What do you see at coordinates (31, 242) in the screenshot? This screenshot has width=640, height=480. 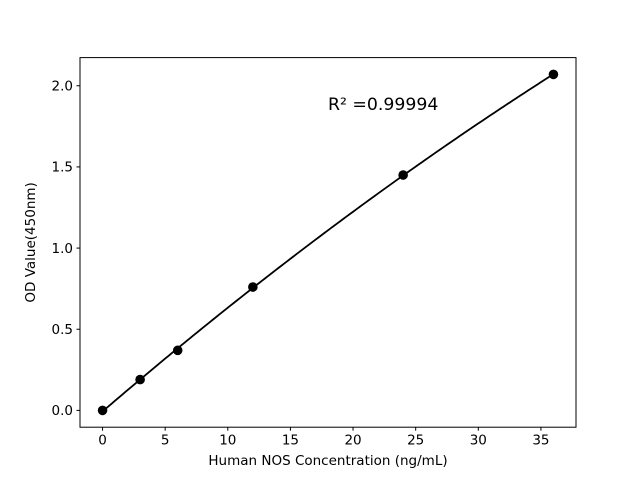 I see `y-axis-label: OD Value(450nm)` at bounding box center [31, 242].